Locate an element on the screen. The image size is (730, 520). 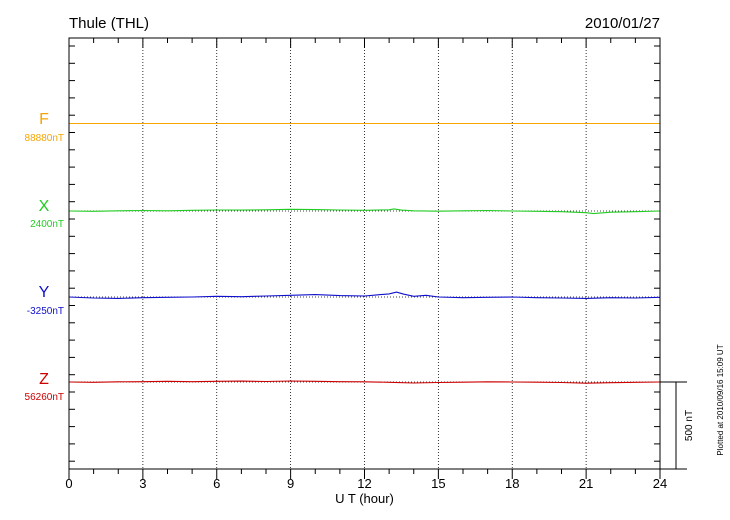
x-tick-label: 3 is located at coordinates (142, 483).